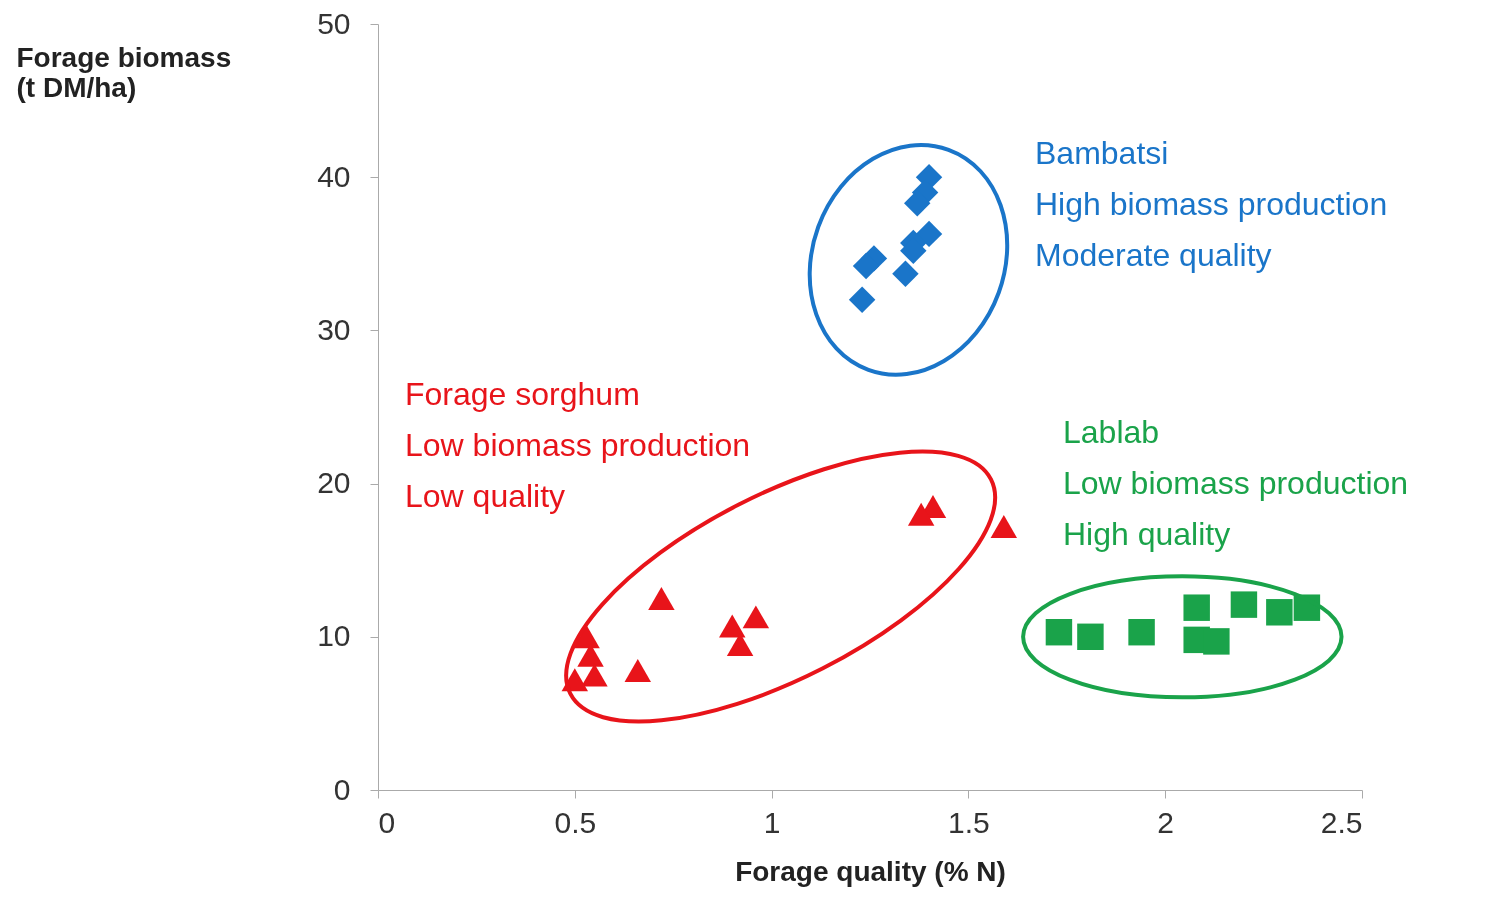 Image resolution: width=1486 pixels, height=918 pixels. I want to click on text: Forage sorghum, so click(522, 394).